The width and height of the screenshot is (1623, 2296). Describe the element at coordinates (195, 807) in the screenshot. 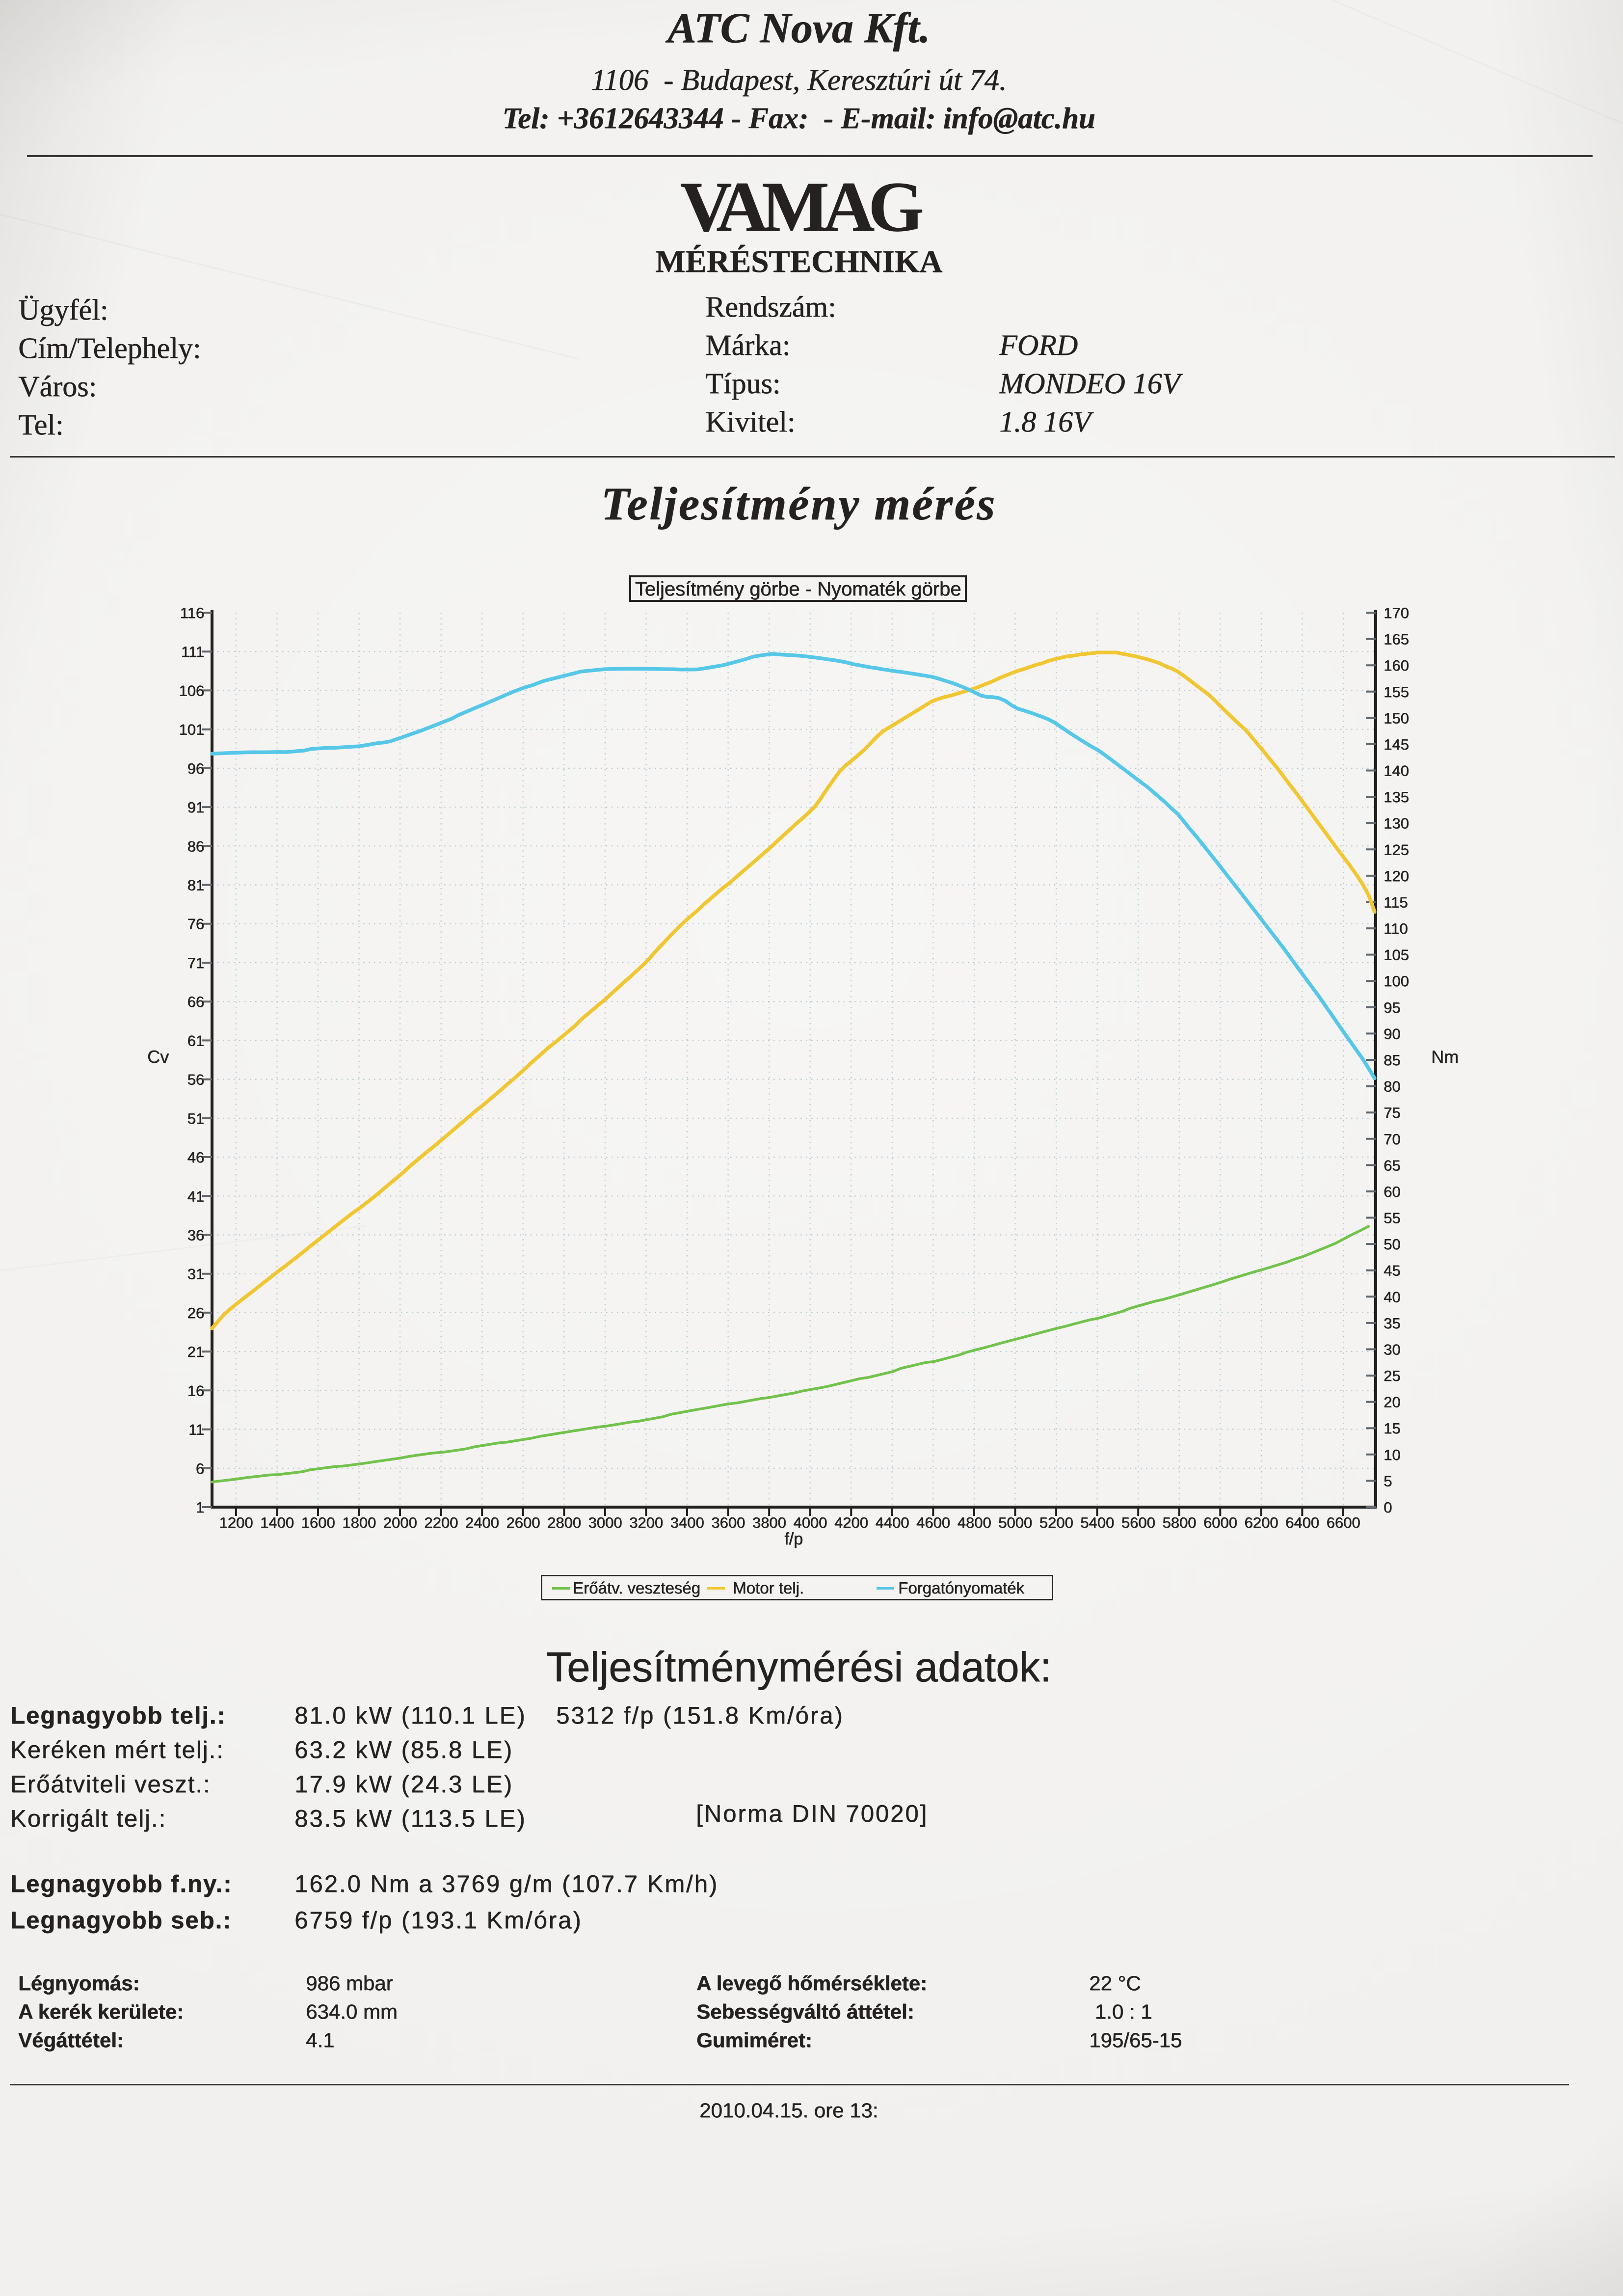

I see `svg-text: 91` at that location.